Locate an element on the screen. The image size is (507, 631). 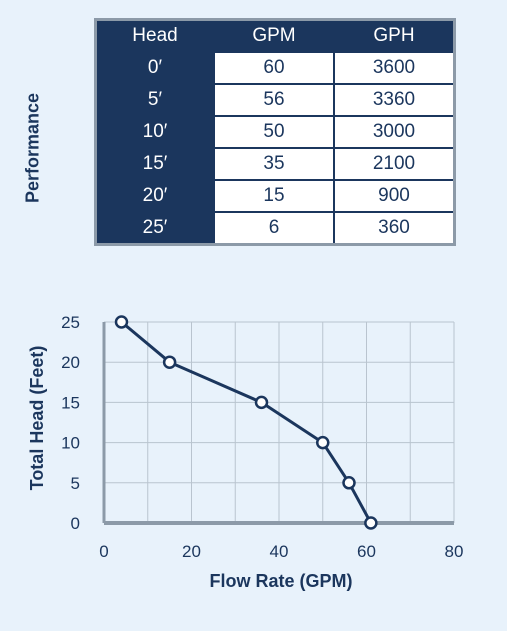
y-axis-label: Total Head (Feet) is located at coordinates (37, 418).